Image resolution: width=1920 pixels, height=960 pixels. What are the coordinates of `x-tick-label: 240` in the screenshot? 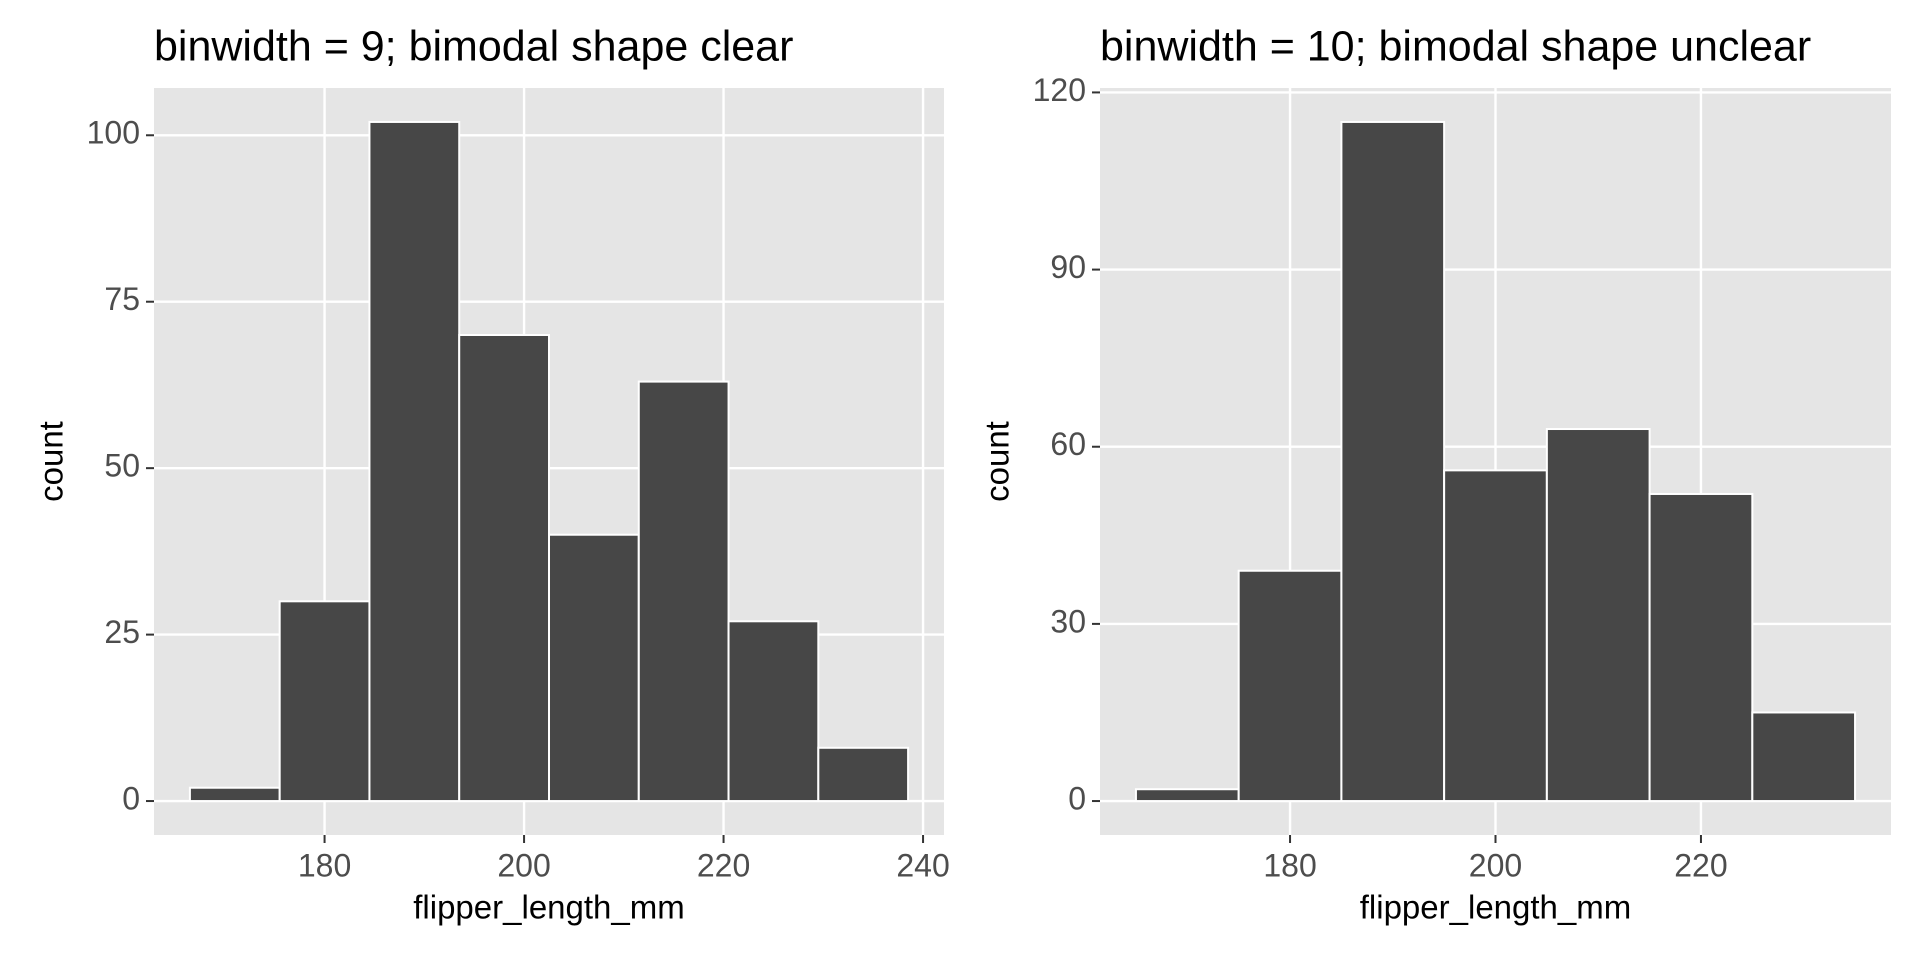 It's located at (922, 865).